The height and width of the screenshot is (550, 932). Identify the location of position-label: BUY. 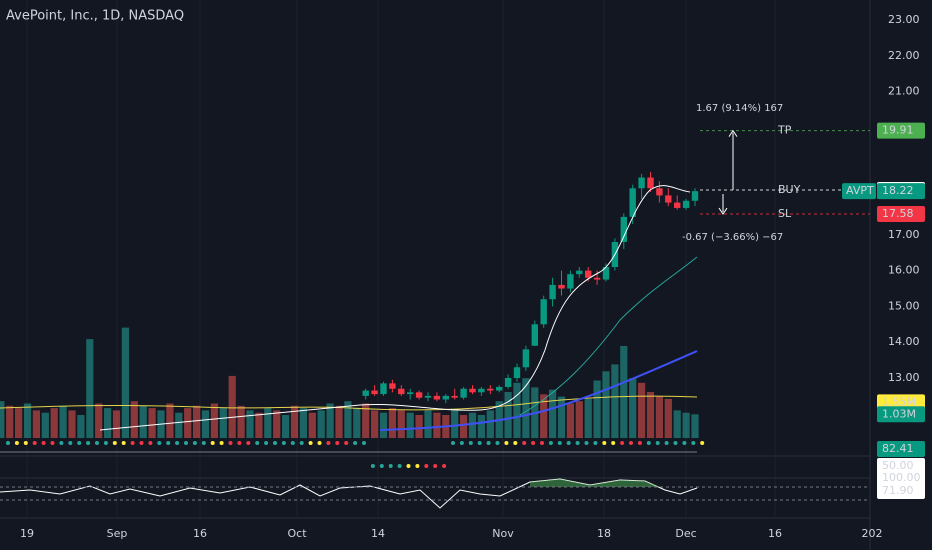
(789, 189).